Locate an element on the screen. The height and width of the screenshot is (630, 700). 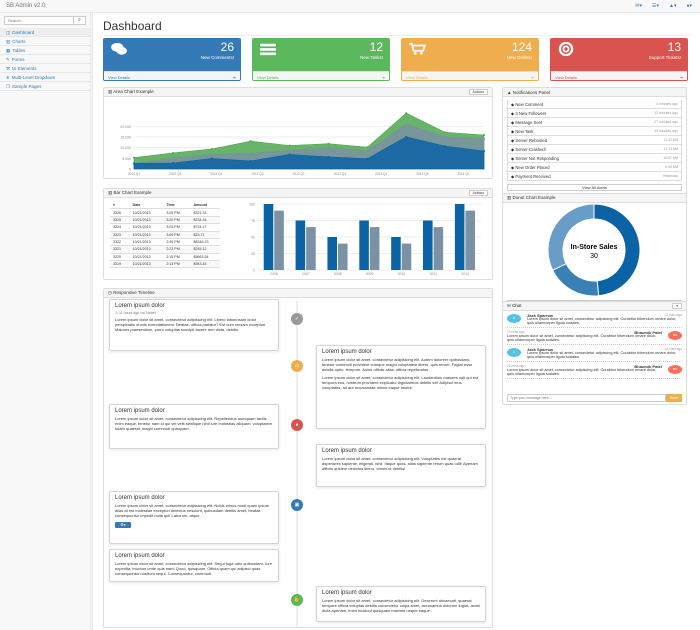
notification-item: ◆ Message Sent 27 minutes ago is located at coordinates (594, 122).